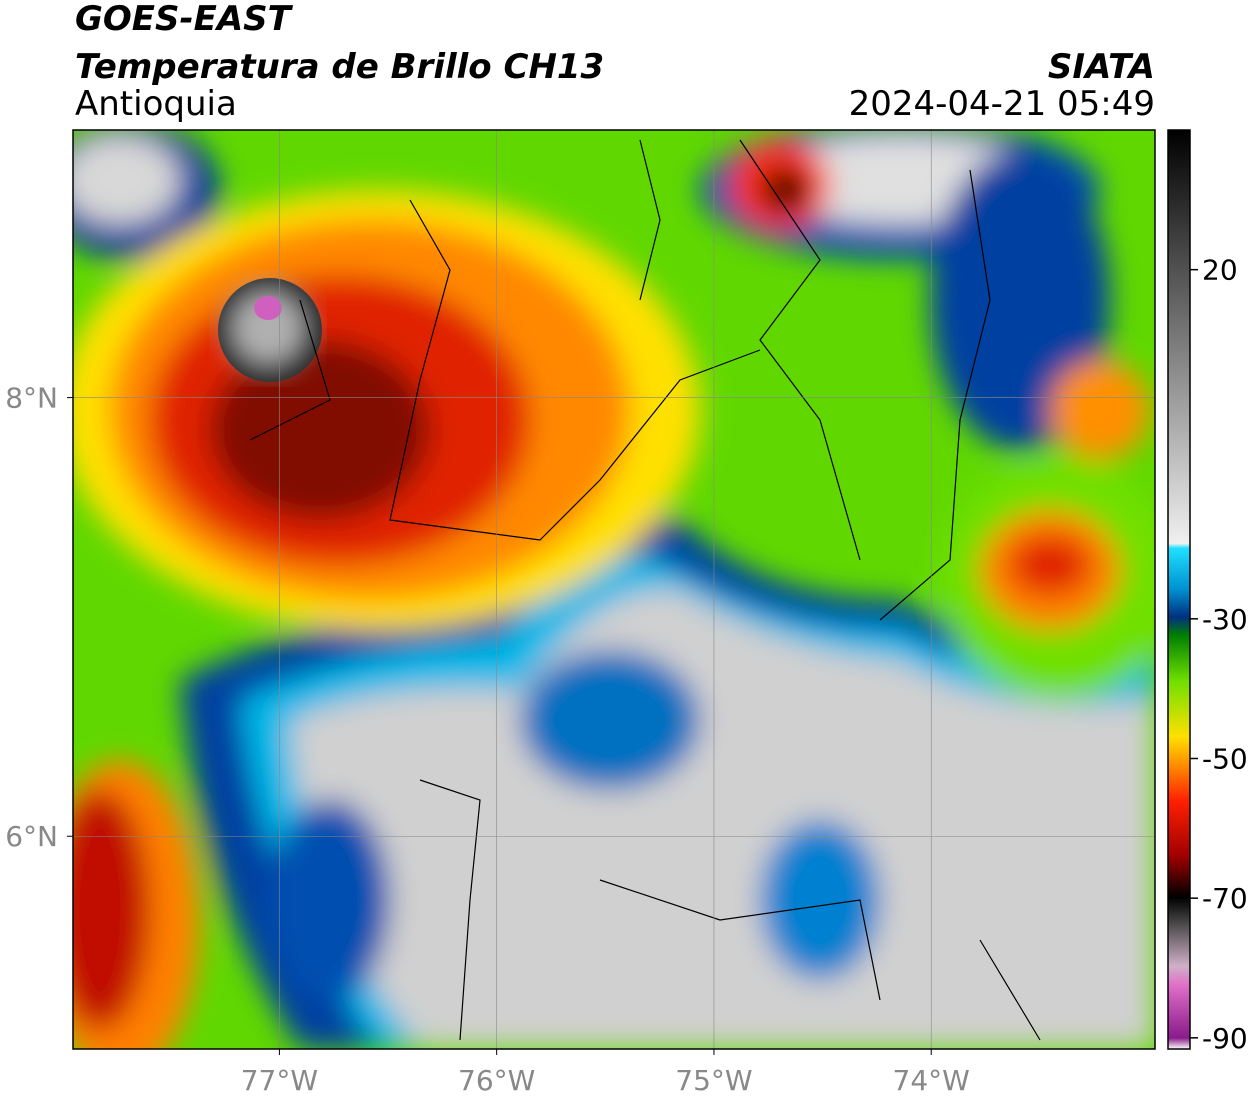  I want to click on x-tick-label: 76°W, so click(496, 1080).